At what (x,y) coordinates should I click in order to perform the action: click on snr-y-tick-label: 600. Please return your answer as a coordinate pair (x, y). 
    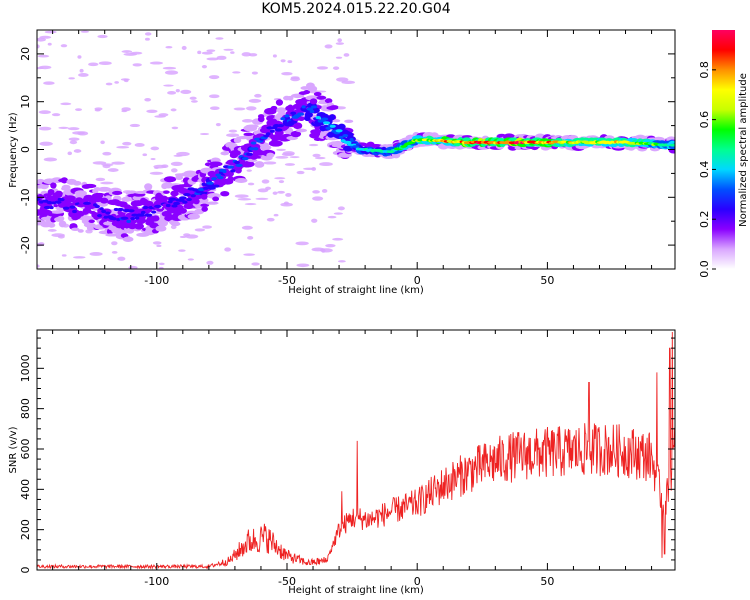
    Looking at the image, I should click on (25, 448).